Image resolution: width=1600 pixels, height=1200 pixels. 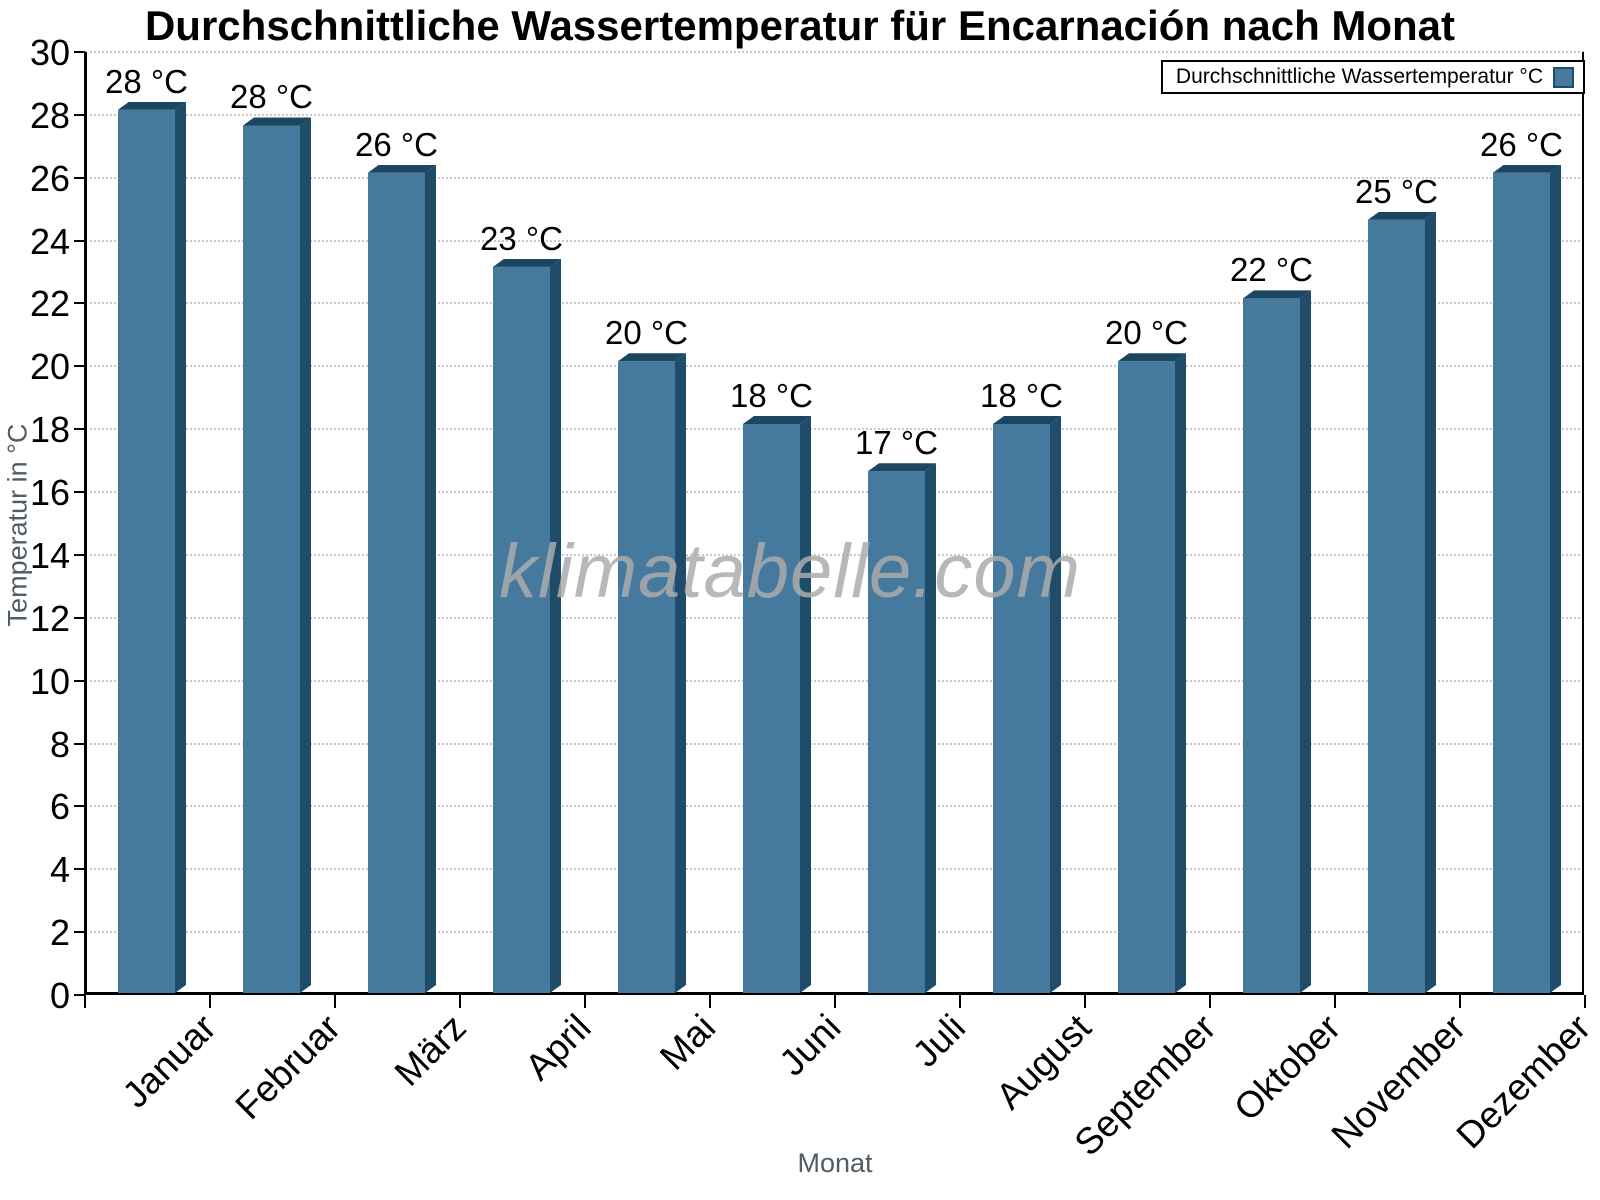 I want to click on bar-november, so click(x=1402, y=602).